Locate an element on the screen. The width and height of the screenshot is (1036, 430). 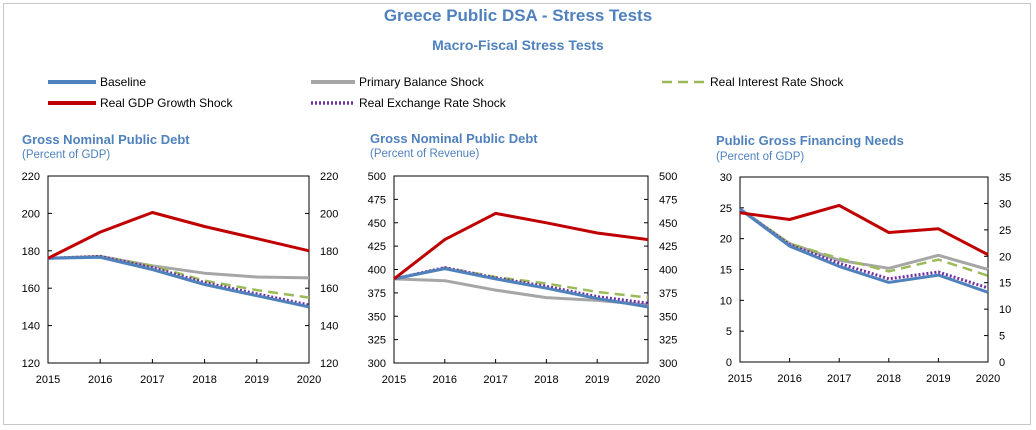
y2-tick-label: 30 is located at coordinates (1005, 204).